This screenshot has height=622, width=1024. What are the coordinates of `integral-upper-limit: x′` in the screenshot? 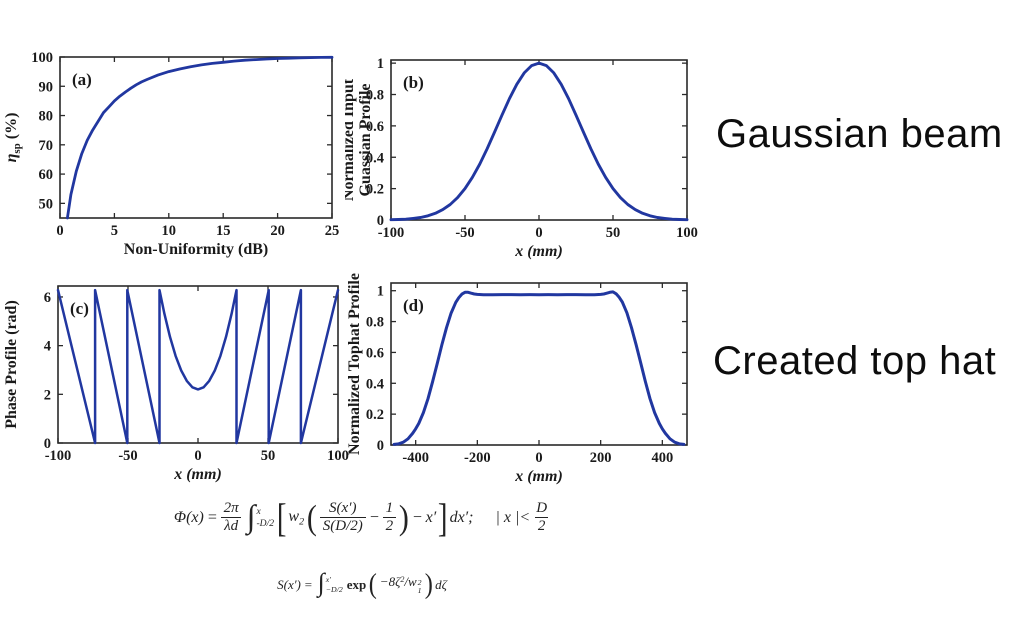 It's located at (328, 579).